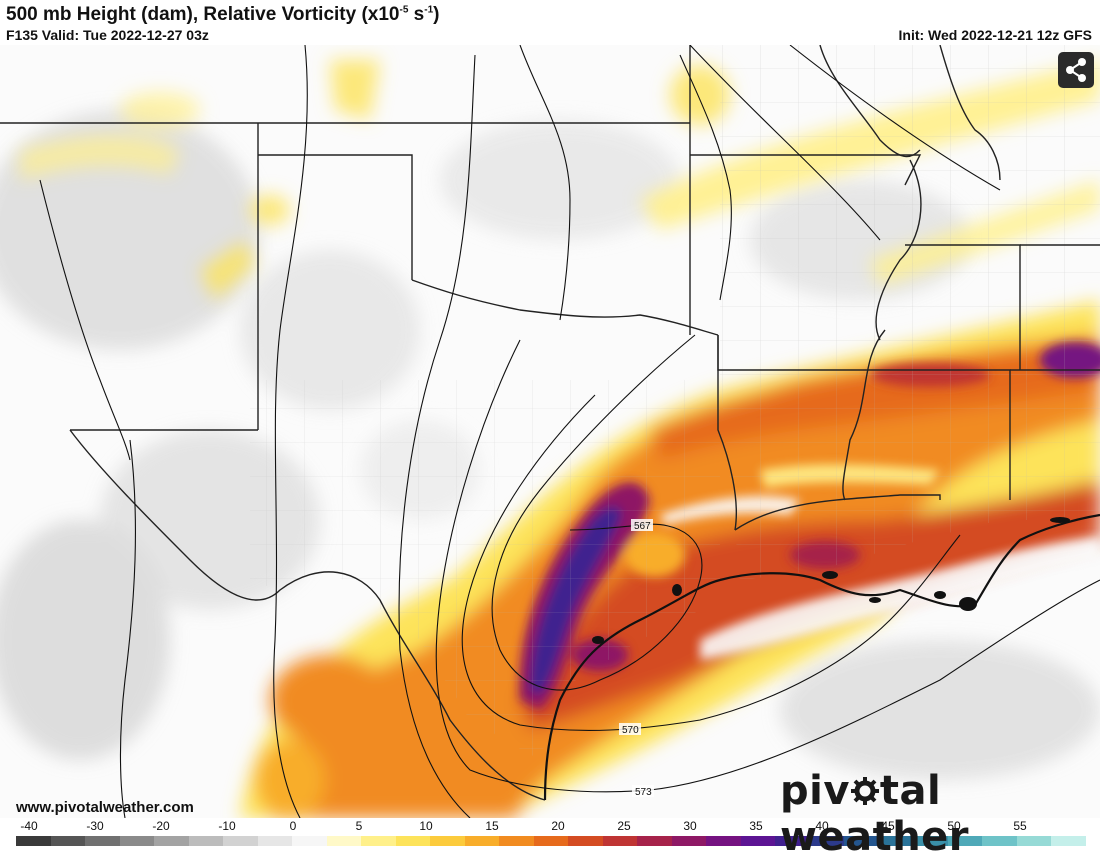  Describe the element at coordinates (995, 35) in the screenshot. I see `init-time: Init: Wed 2022-12-21 12z GFS` at that location.